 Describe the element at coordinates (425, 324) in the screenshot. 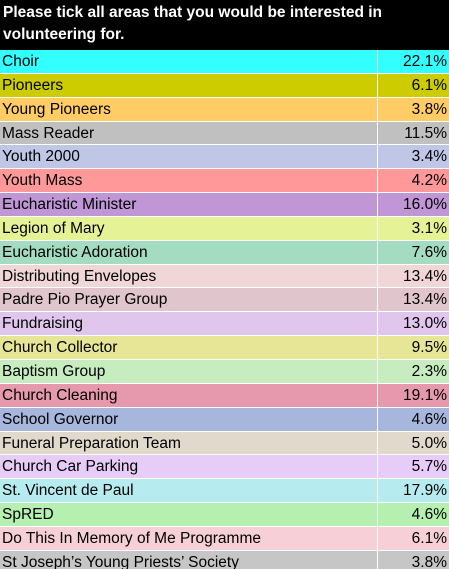

I see `row-percentage: 13.0%` at that location.